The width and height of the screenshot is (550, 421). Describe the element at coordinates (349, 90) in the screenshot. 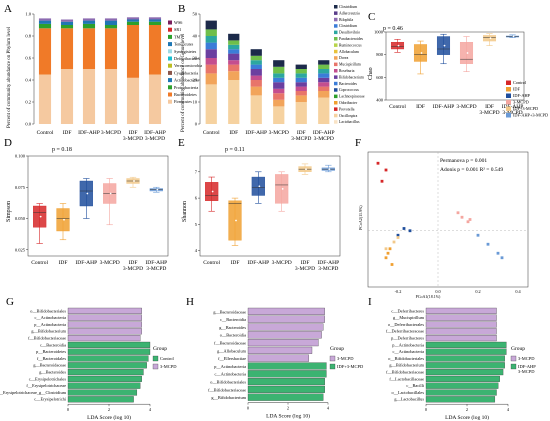

I see `legend-label: Coprococcus` at that location.